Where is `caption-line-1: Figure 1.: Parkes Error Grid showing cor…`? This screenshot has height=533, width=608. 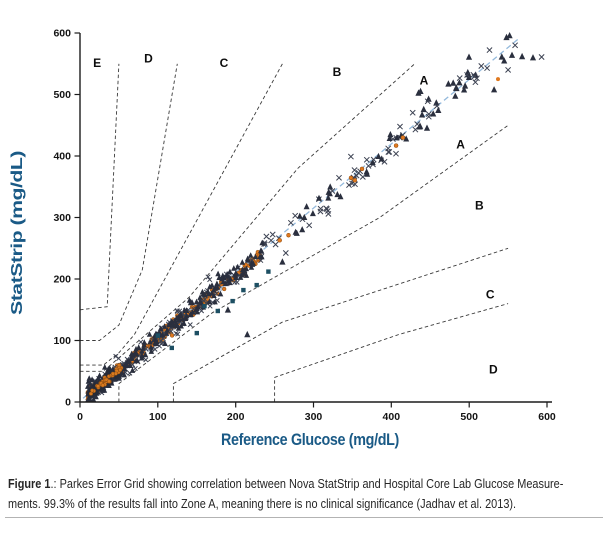 caption-line-1: Figure 1.: Parkes Error Grid showing cor… is located at coordinates (308, 484).